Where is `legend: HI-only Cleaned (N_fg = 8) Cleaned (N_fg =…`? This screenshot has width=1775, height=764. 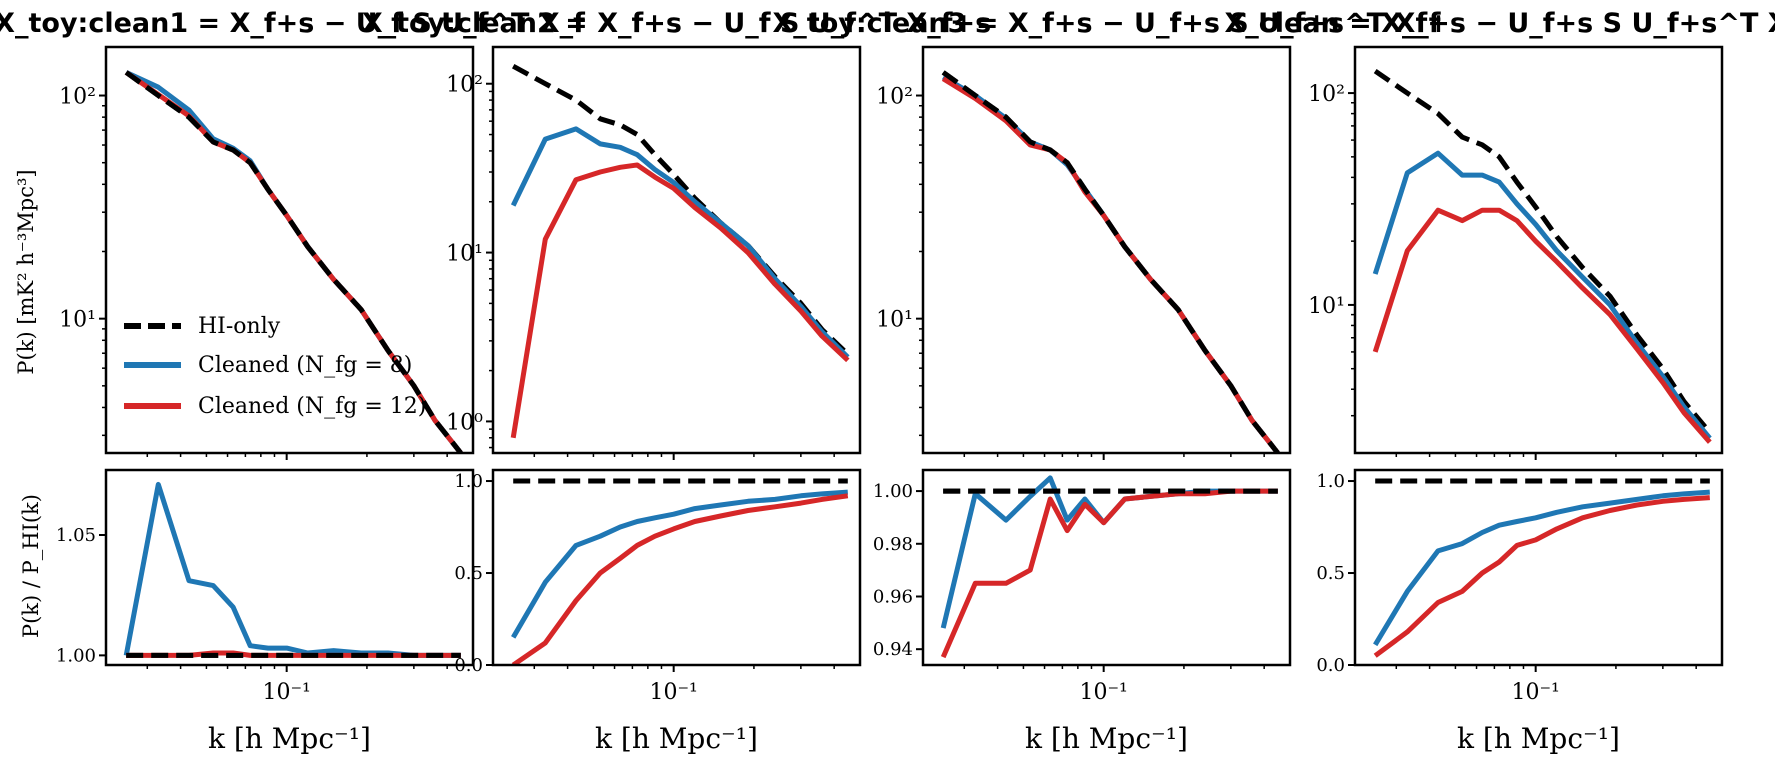 legend: HI-only Cleaned (N_fg = 8) Cleaned (N_fg =… is located at coordinates (275, 366).